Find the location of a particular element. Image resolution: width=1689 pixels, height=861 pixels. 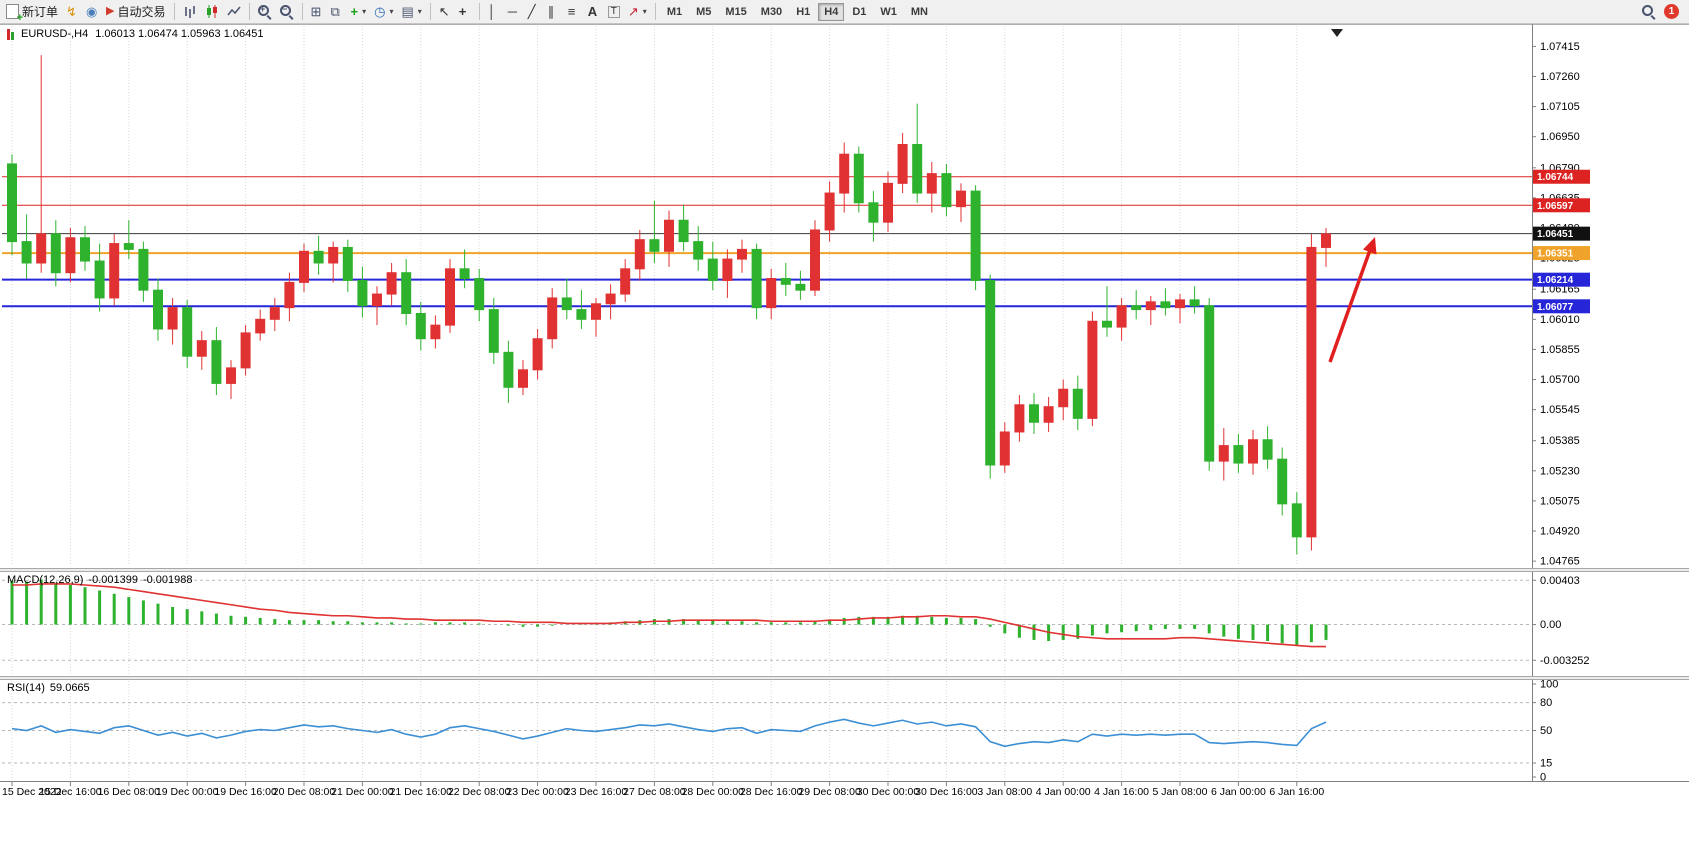

line-chart-mode-button is located at coordinates (234, 12).